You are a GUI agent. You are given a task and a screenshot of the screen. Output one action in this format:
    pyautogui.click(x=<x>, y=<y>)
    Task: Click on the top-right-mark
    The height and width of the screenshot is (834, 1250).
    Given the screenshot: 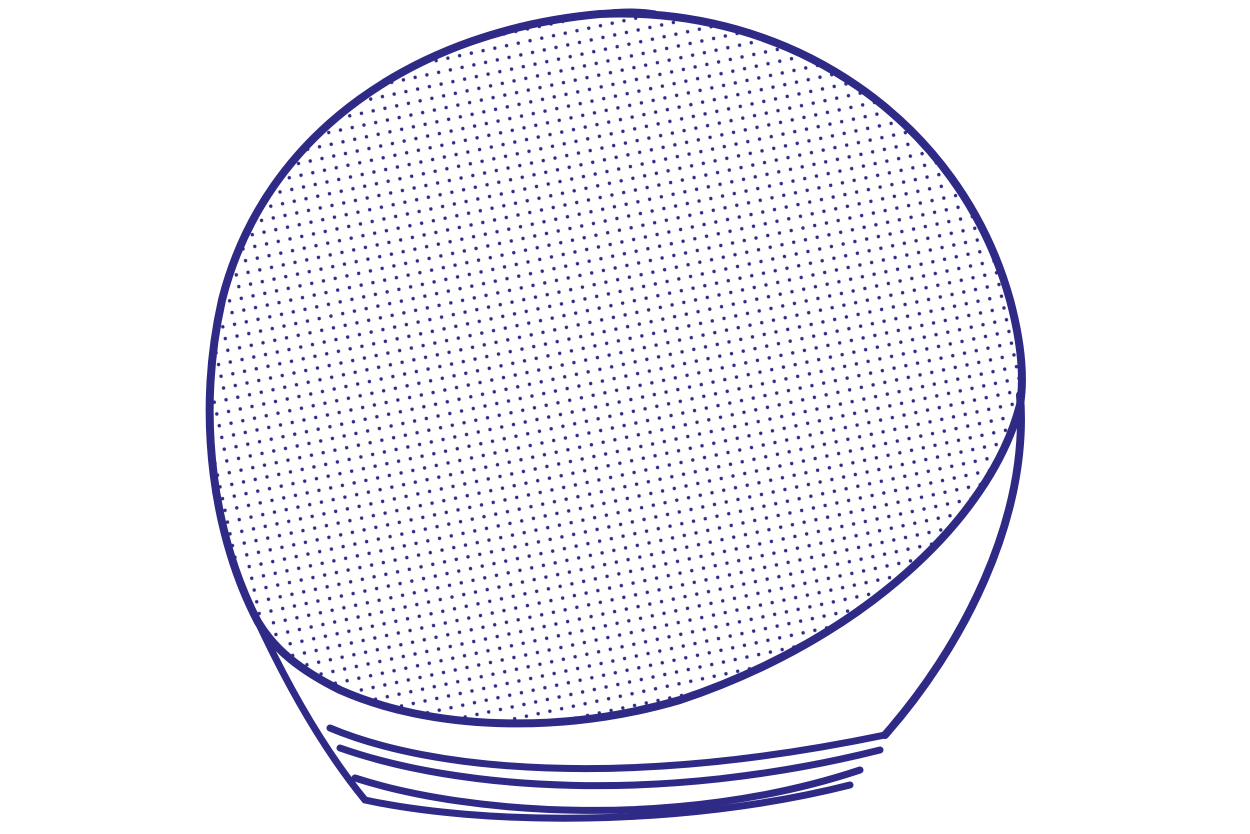 What is the action you would take?
    pyautogui.click(x=781, y=45)
    